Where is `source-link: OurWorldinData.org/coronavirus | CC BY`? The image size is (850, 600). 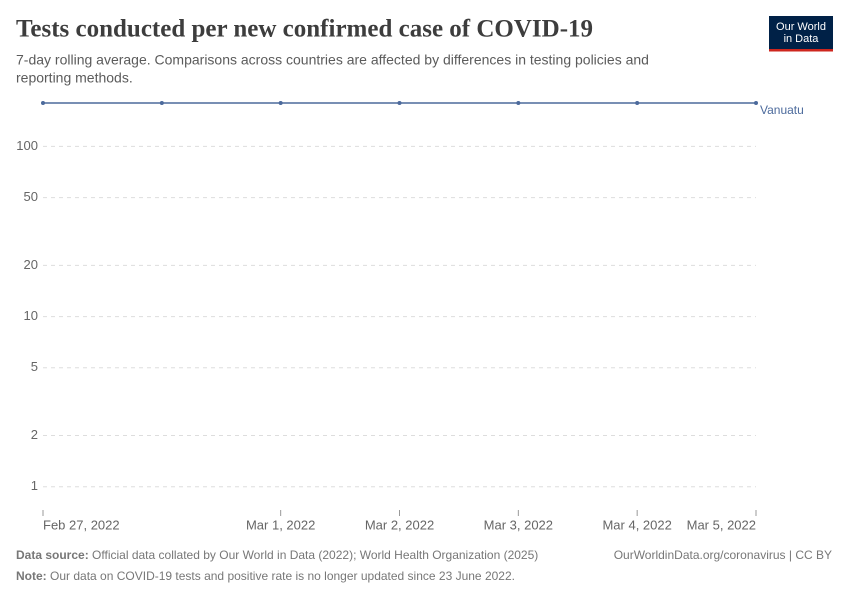
source-link: OurWorldinData.org/coronavirus | CC BY is located at coordinates (723, 555).